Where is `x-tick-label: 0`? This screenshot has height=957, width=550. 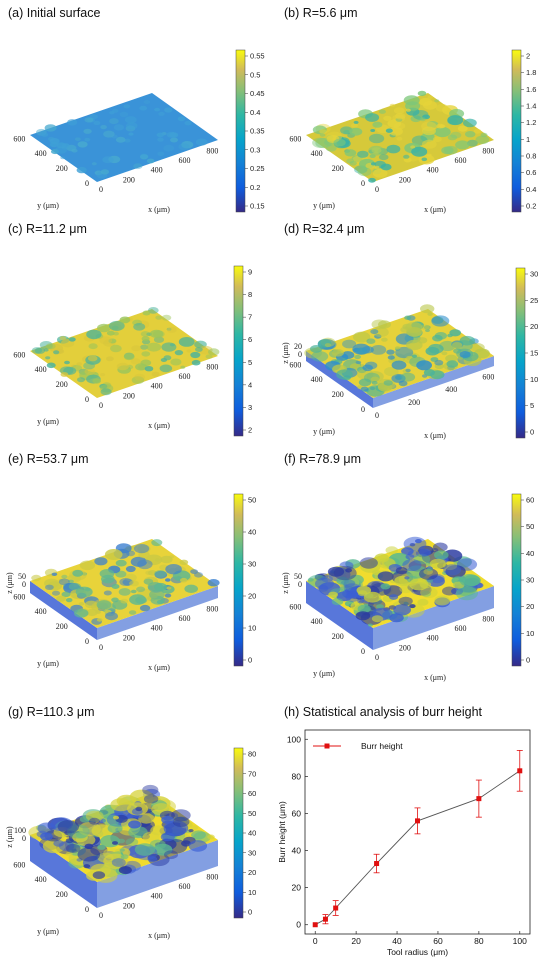 x-tick-label: 0 is located at coordinates (315, 941).